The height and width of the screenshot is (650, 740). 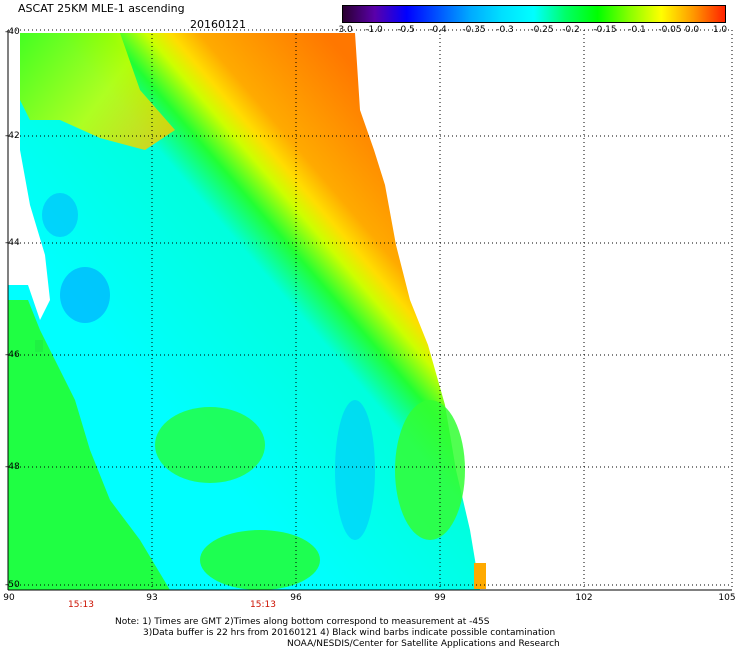 I want to click on lat-label: -46, so click(x=12, y=355).